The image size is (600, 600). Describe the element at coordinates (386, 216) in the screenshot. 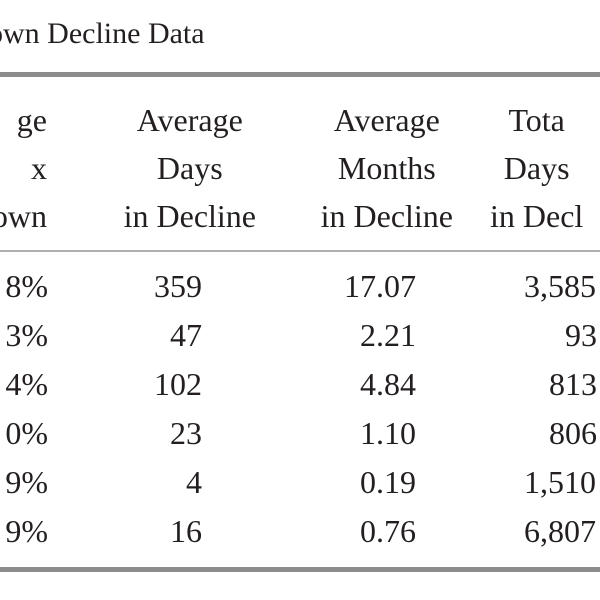

I see `header-col-2-line-3: in Decline` at that location.